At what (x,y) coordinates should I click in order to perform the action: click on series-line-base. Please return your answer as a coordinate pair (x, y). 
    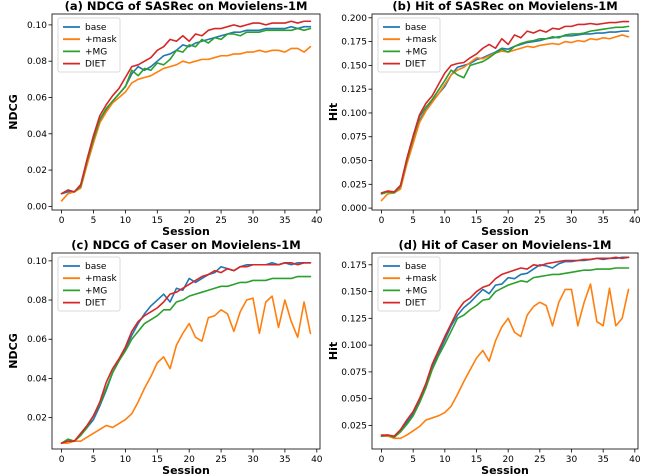
    Looking at the image, I should click on (186, 110).